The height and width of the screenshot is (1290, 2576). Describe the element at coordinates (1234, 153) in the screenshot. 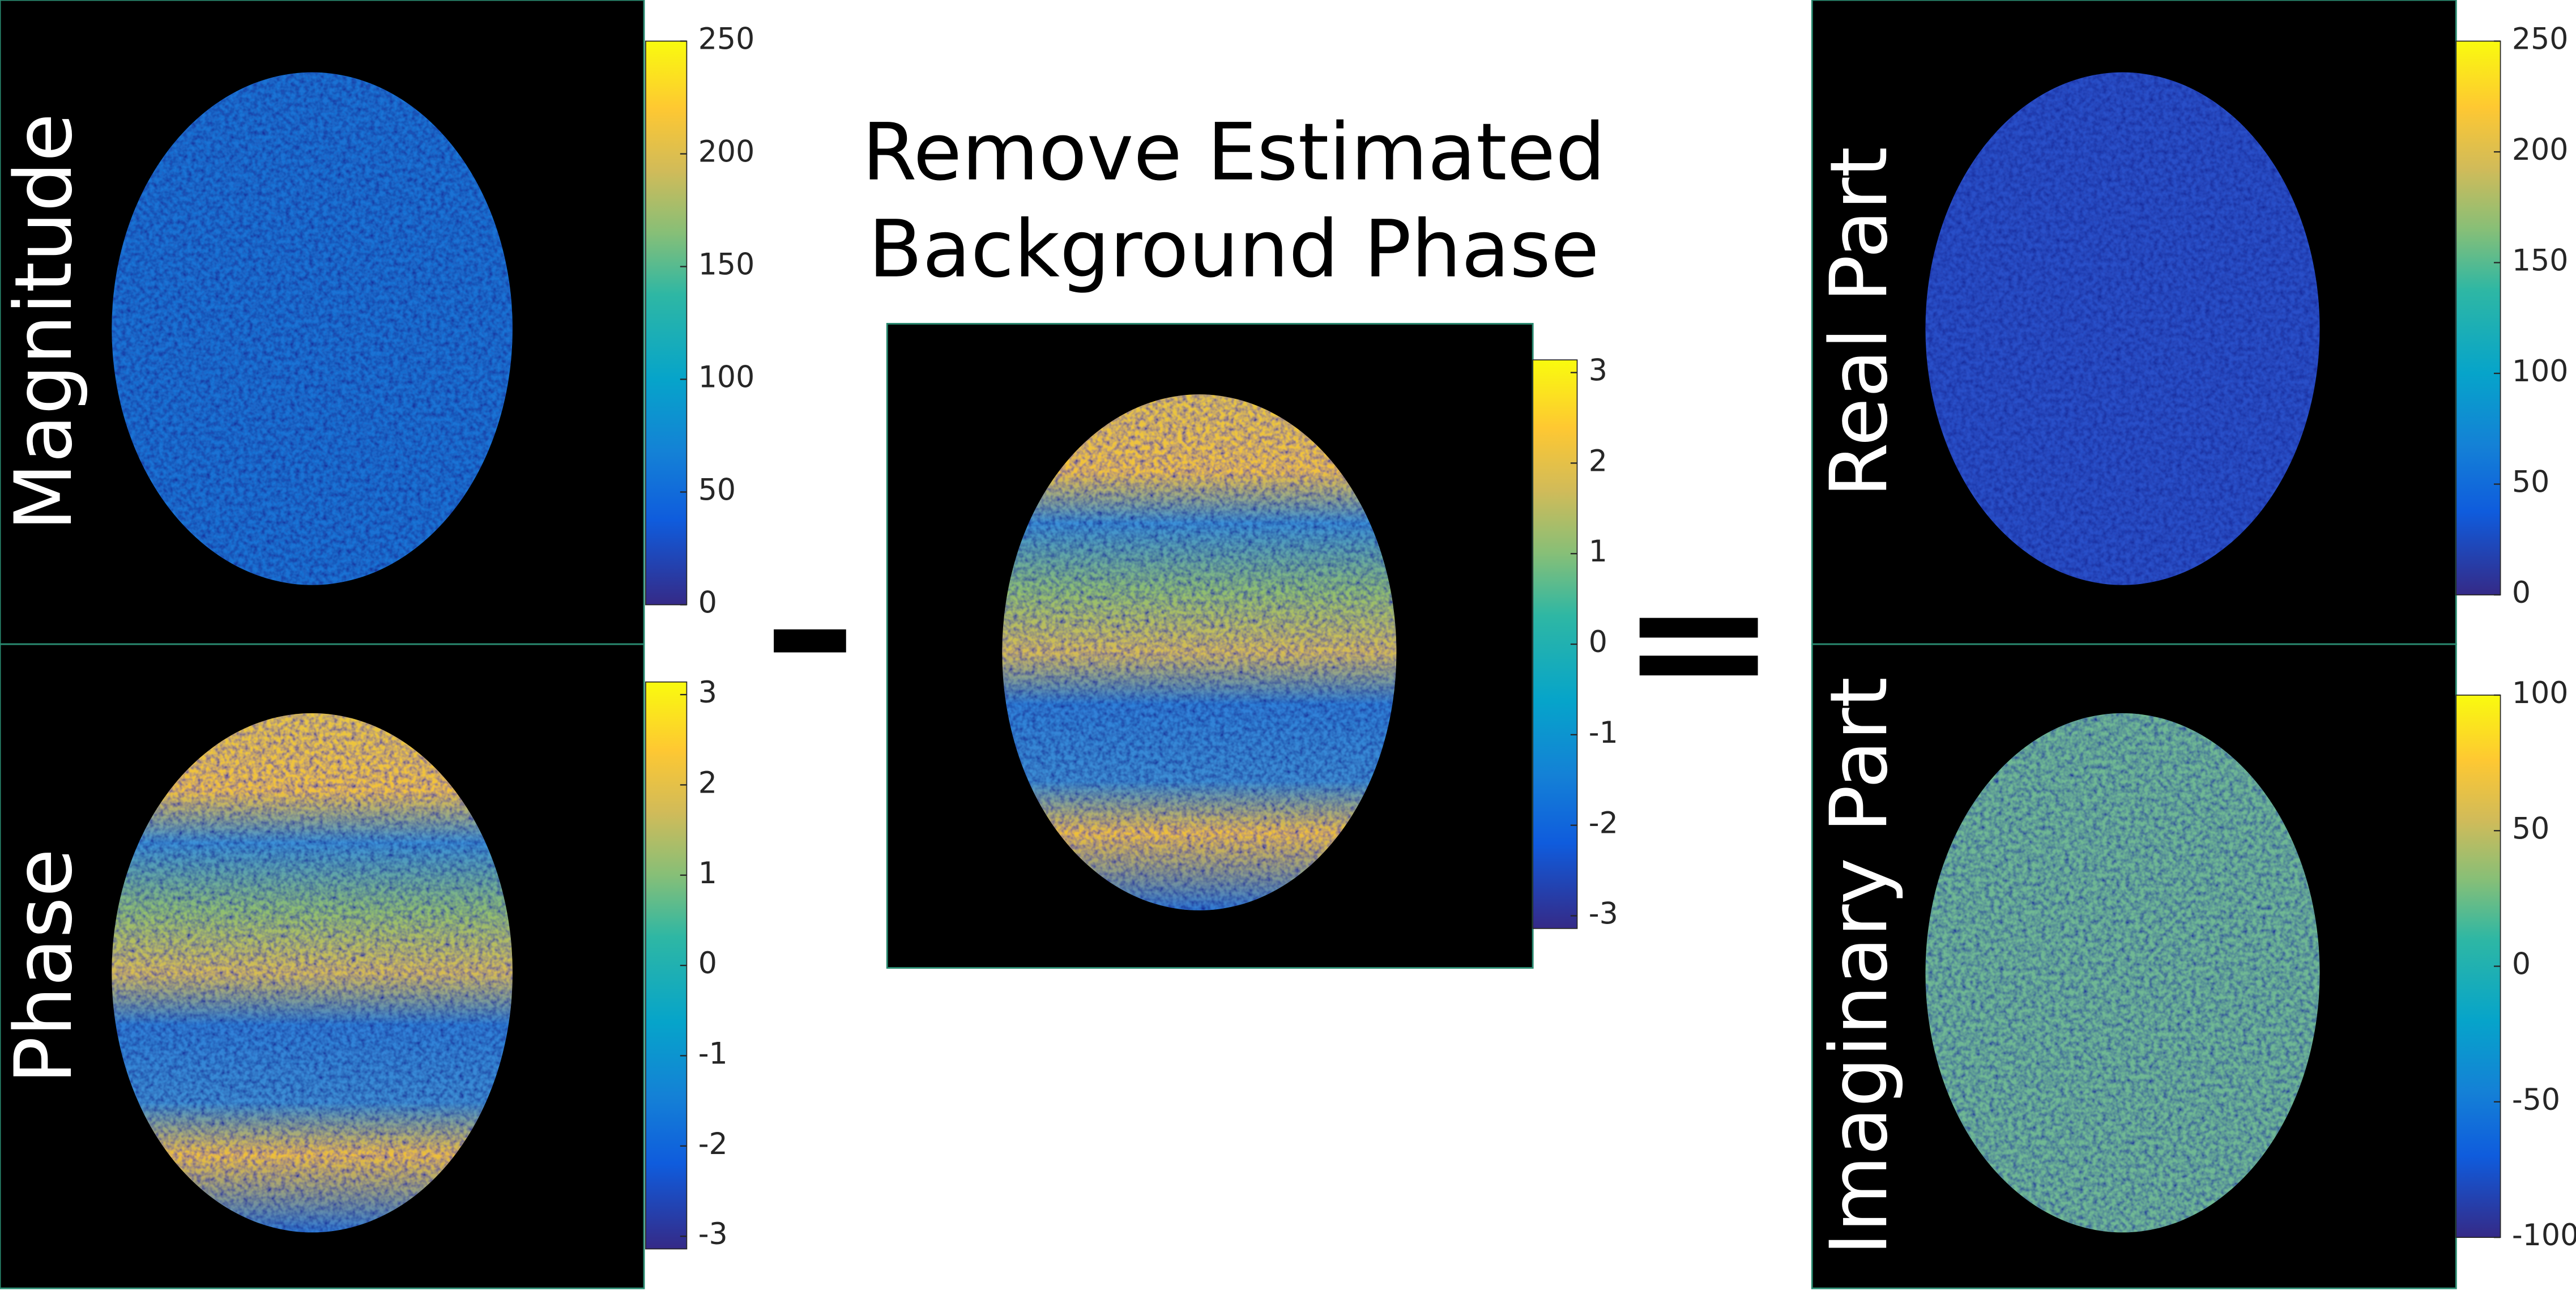

I see `title-line: Remove Estimated` at that location.